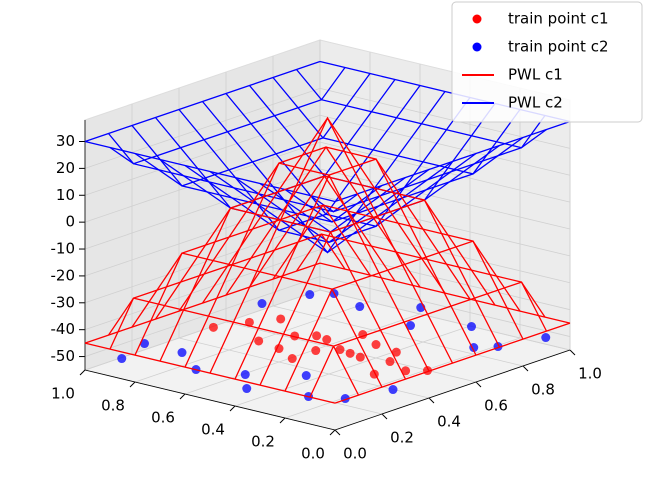 The image size is (646, 477). Describe the element at coordinates (63, 394) in the screenshot. I see `y-tick-label: 1.0` at that location.